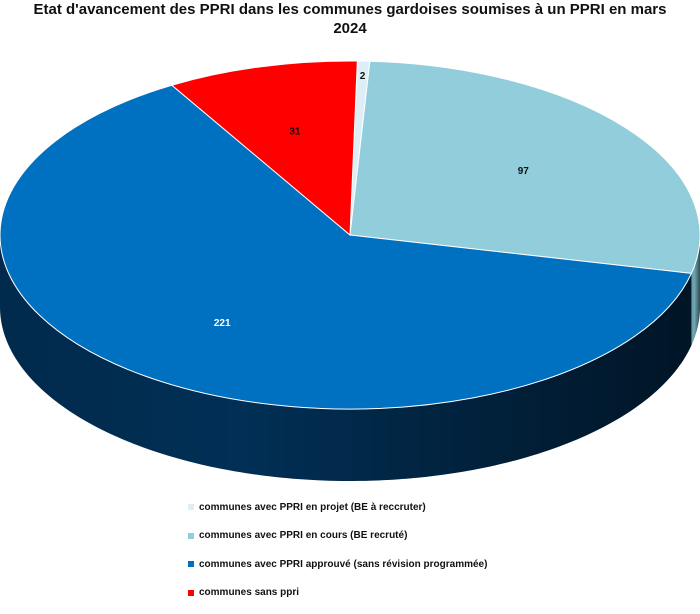 The width and height of the screenshot is (700, 614). Describe the element at coordinates (249, 592) in the screenshot. I see `legend-label: communes sans ppri` at that location.